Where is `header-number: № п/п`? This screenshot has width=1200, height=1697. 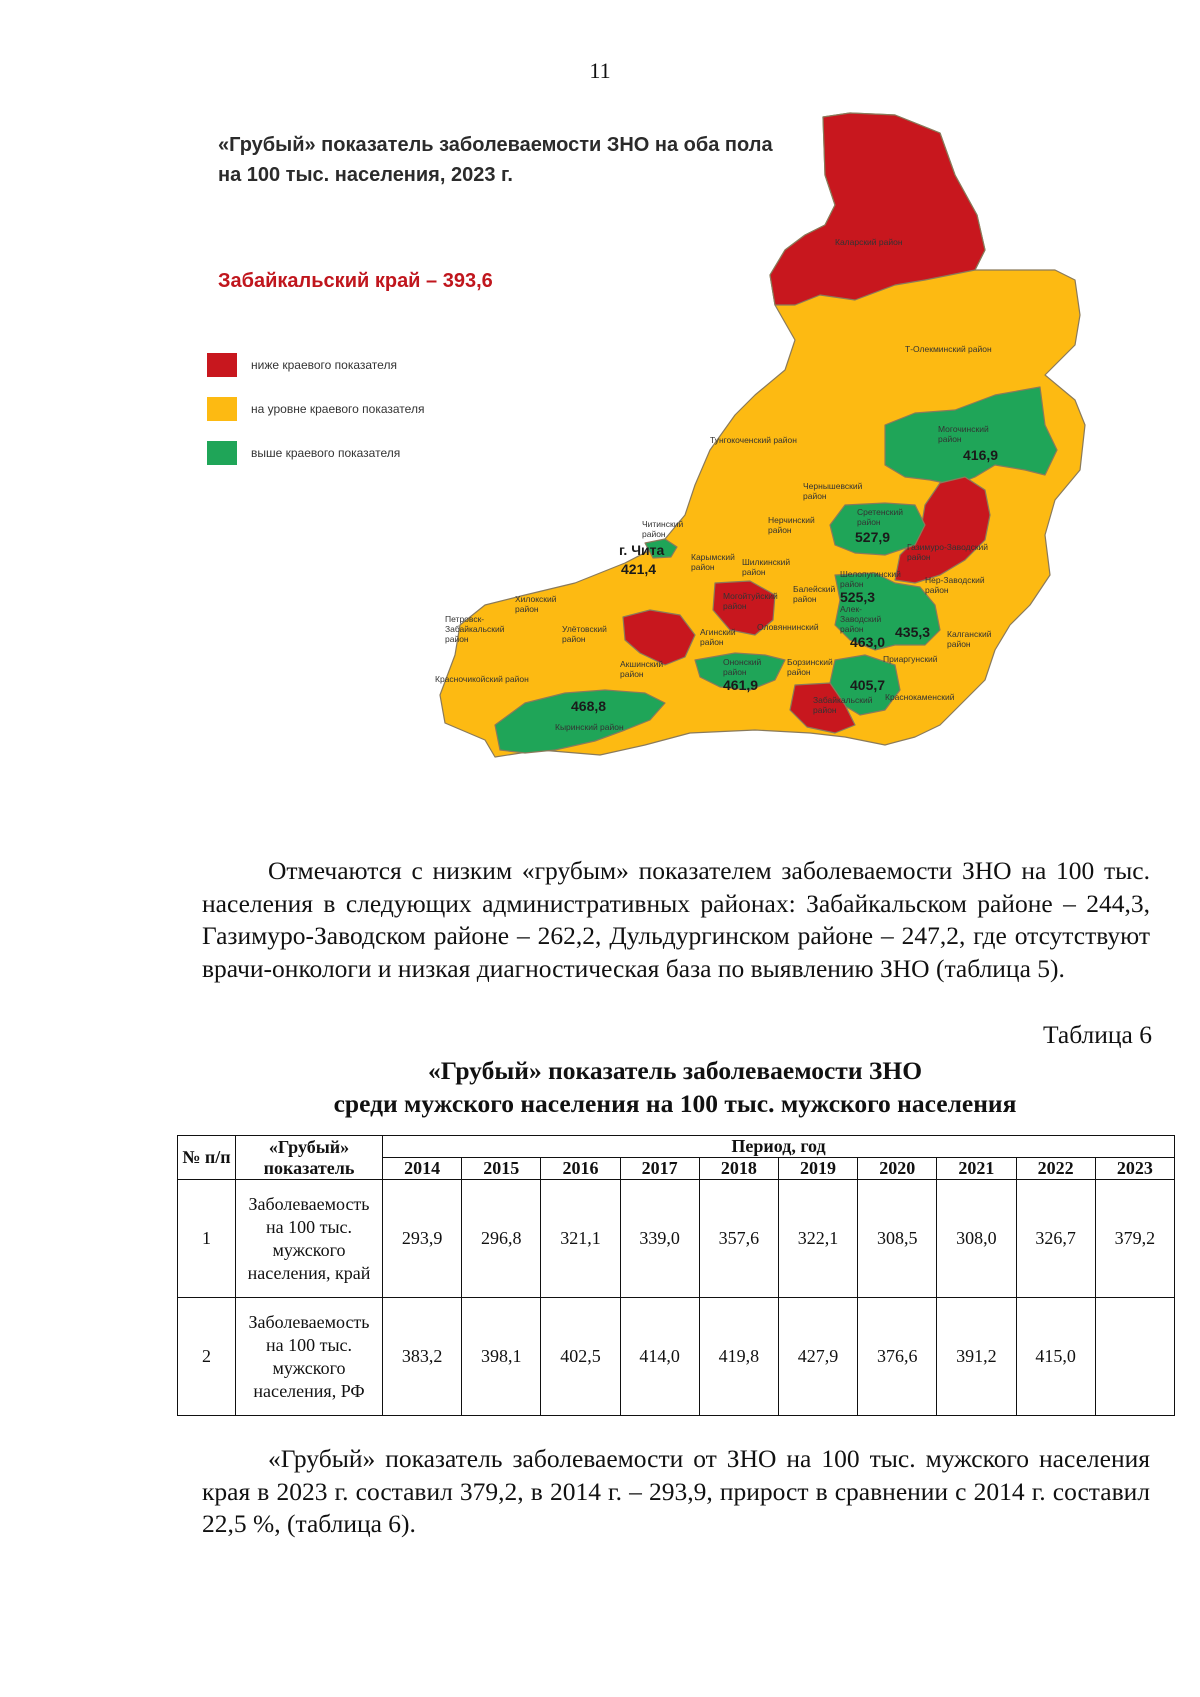 header-number: № п/п is located at coordinates (206, 1157).